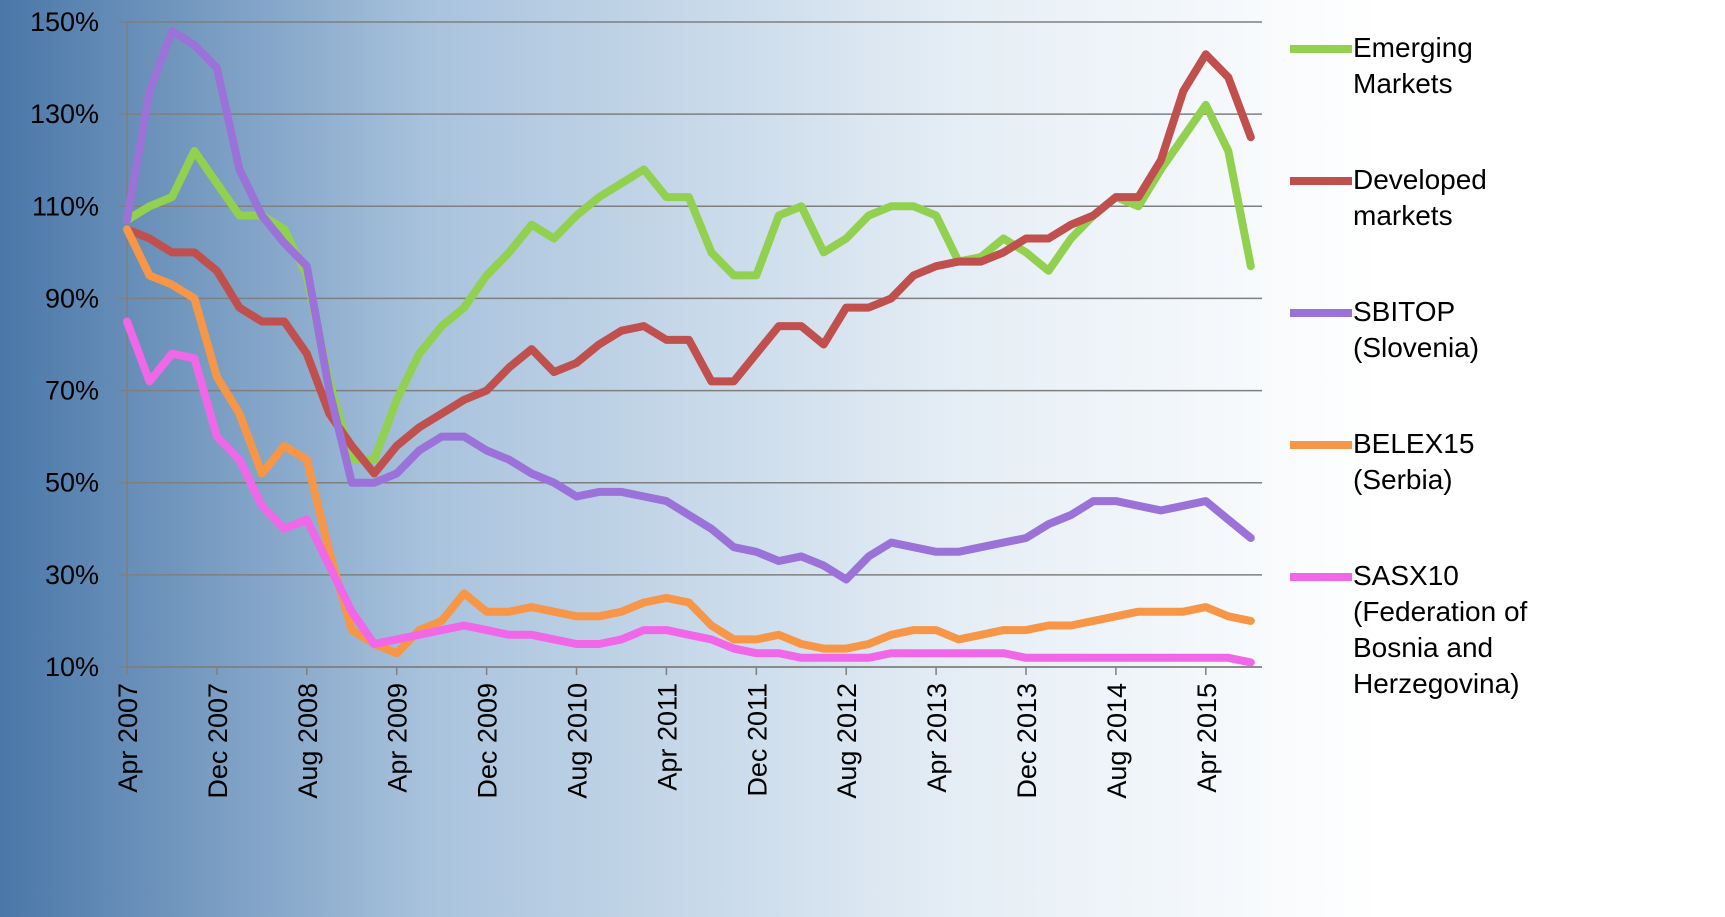  Describe the element at coordinates (1505, 492) in the screenshot. I see `legend-entry: BELEX15 (Serbia)` at that location.